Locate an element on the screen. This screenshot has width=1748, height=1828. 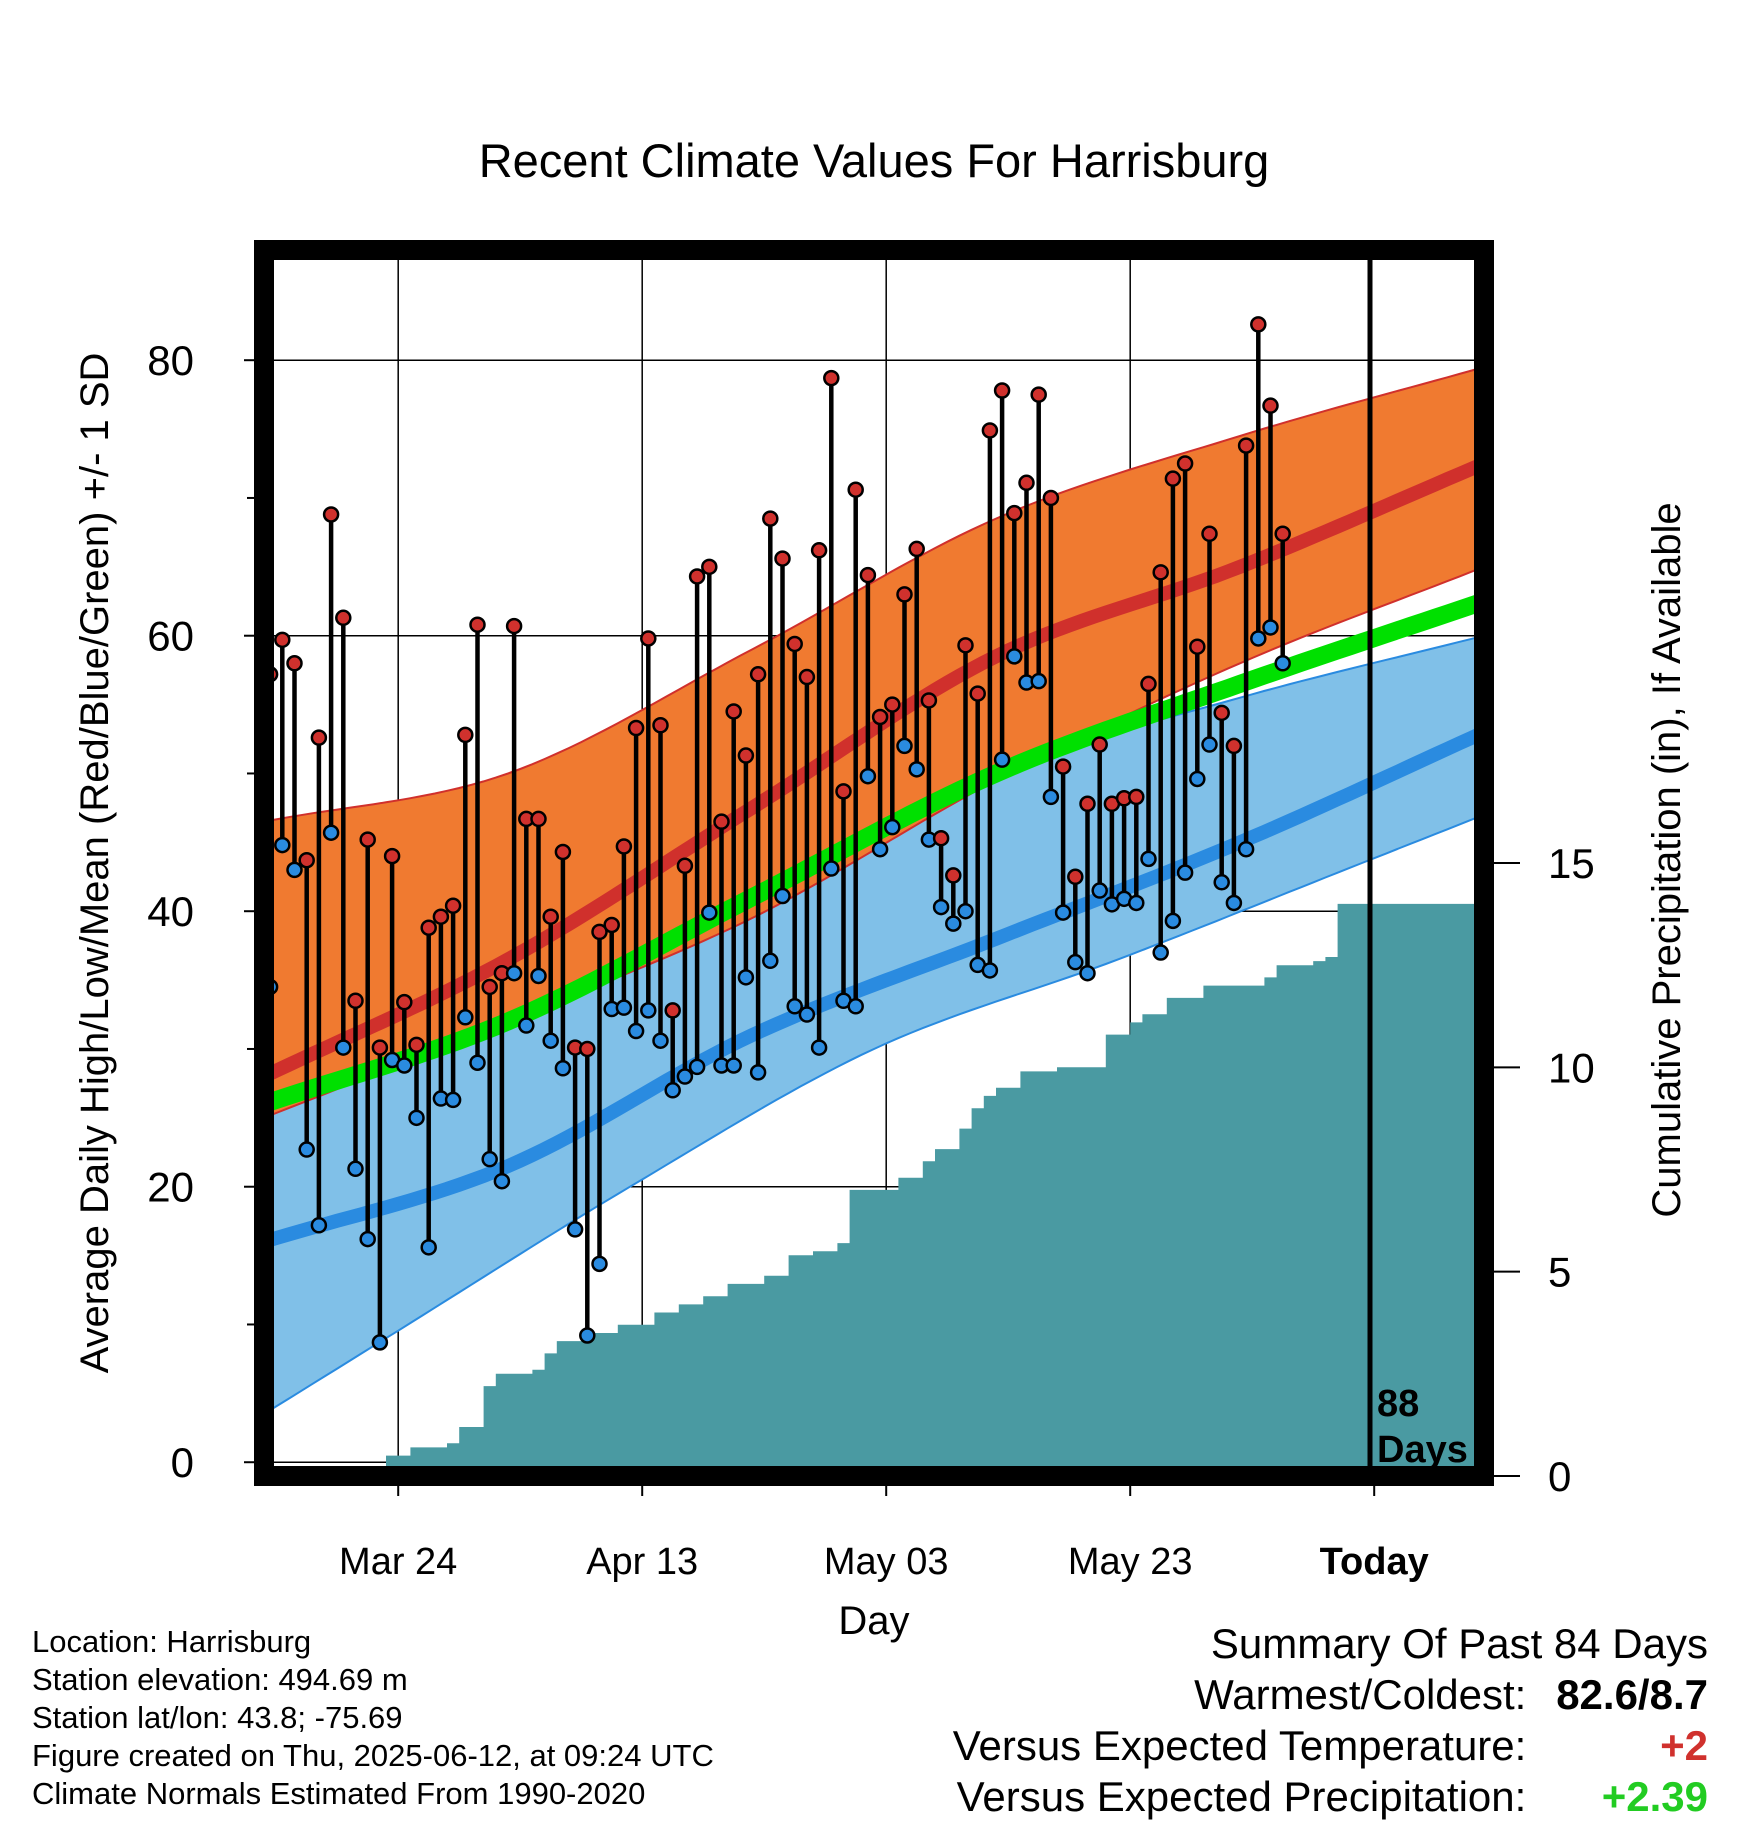
precip-label: Versus Expected Precipitation: is located at coordinates (1241, 1796).